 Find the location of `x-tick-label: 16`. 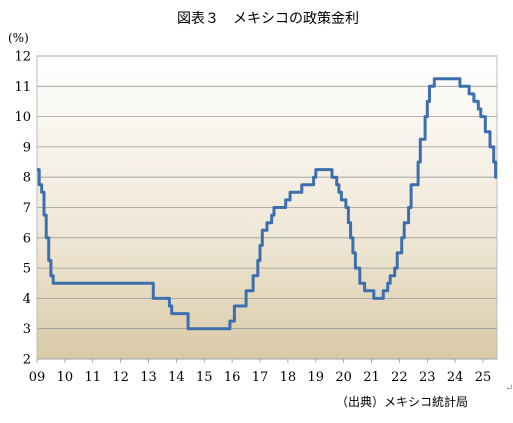

x-tick-label: 16 is located at coordinates (232, 377).